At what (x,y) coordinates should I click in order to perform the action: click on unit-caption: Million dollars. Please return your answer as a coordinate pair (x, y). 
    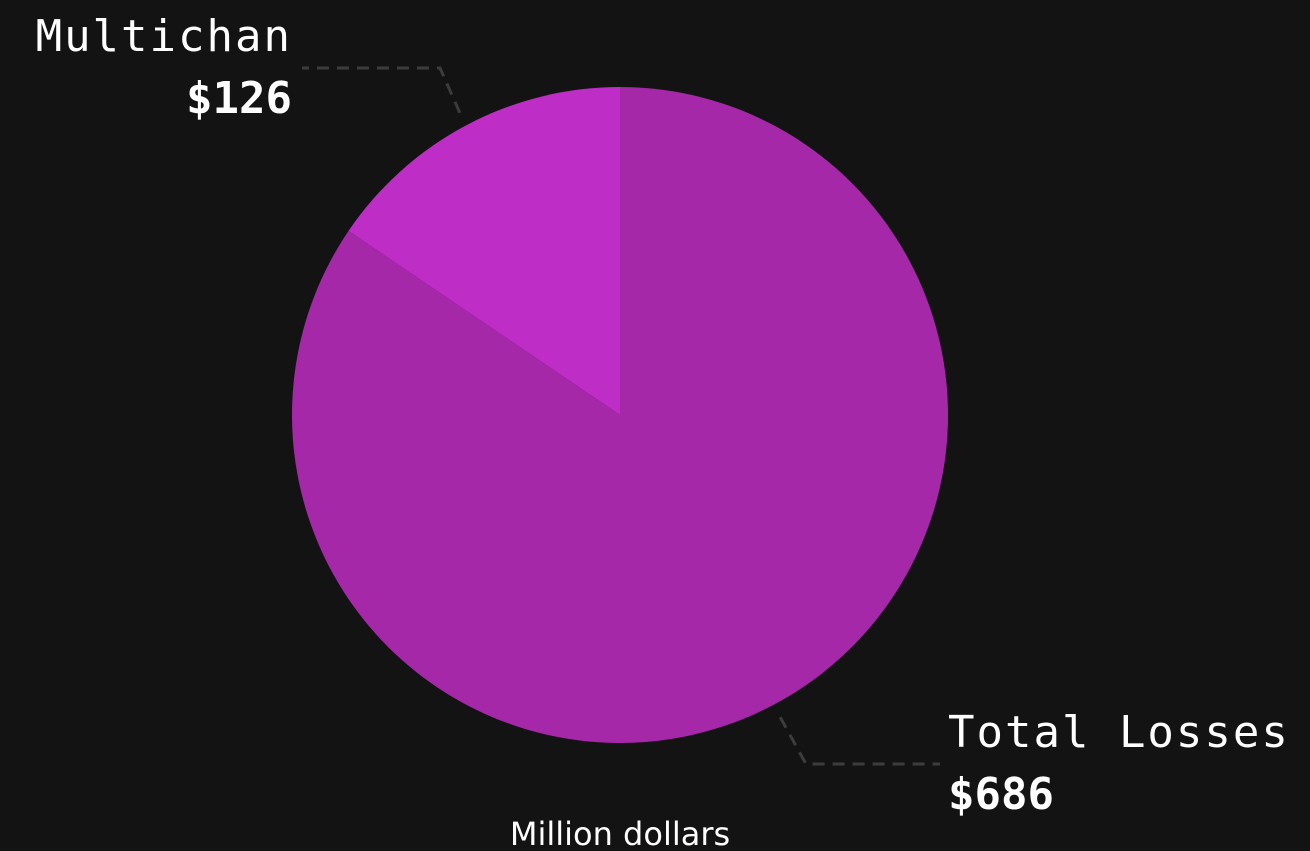
    Looking at the image, I should click on (620, 833).